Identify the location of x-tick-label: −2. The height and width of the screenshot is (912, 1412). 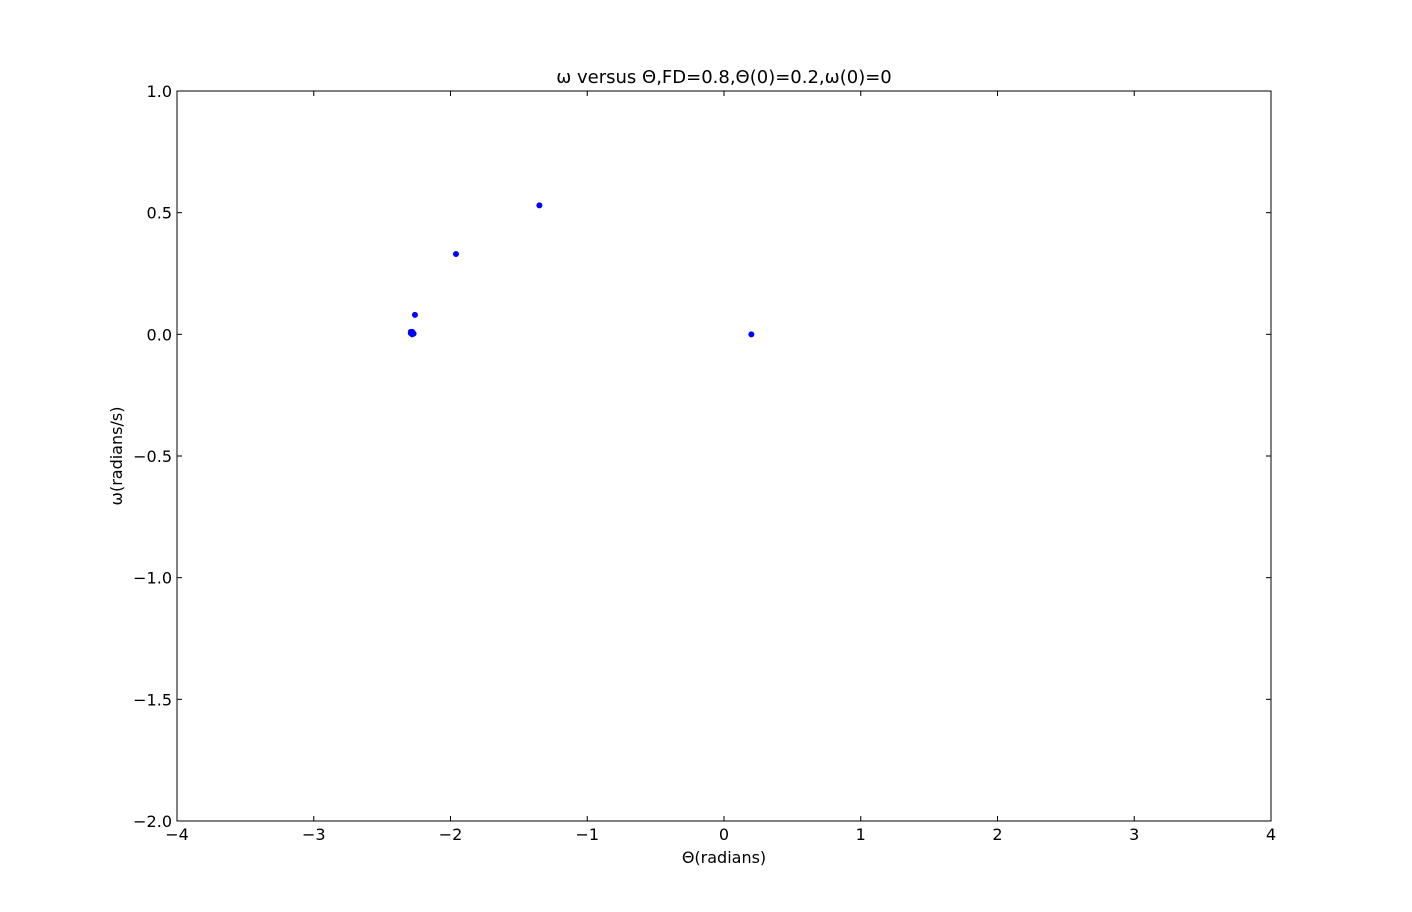
(451, 834).